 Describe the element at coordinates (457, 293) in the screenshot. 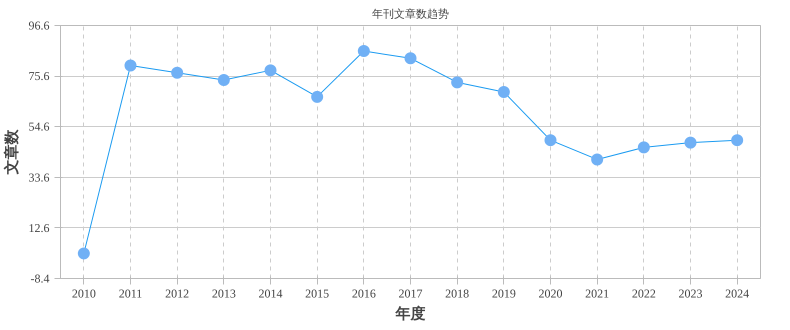

I see `x-tick-label: 2018` at that location.